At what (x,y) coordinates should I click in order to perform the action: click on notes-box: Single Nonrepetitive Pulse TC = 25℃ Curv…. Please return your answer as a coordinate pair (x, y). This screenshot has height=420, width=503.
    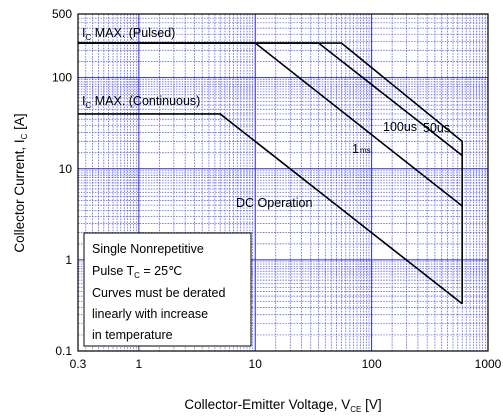
    Looking at the image, I should click on (167, 289).